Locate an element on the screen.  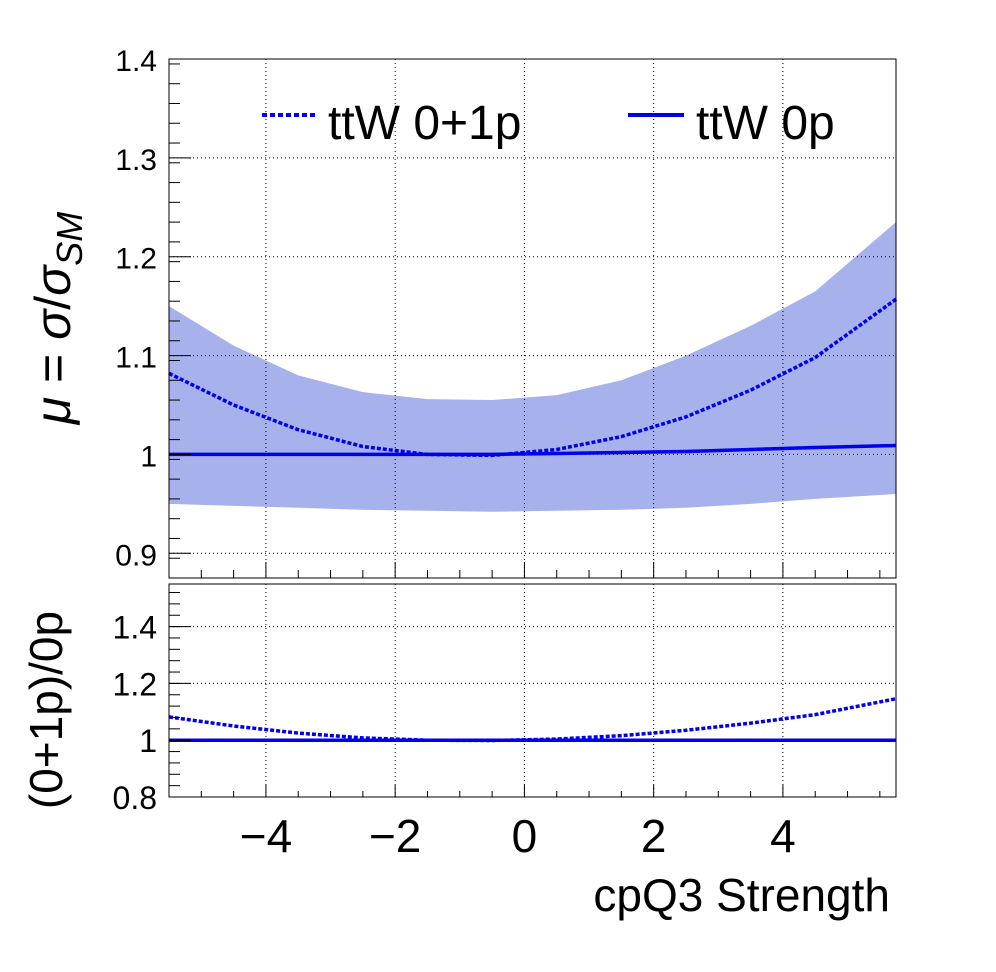
x-tick-label: 0 is located at coordinates (525, 836).